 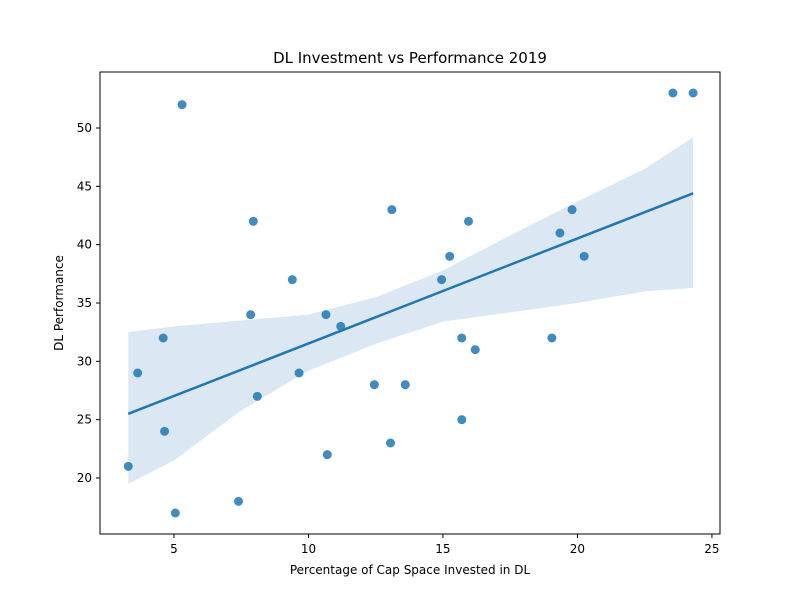 I want to click on x-tick-label: 15, so click(x=442, y=549).